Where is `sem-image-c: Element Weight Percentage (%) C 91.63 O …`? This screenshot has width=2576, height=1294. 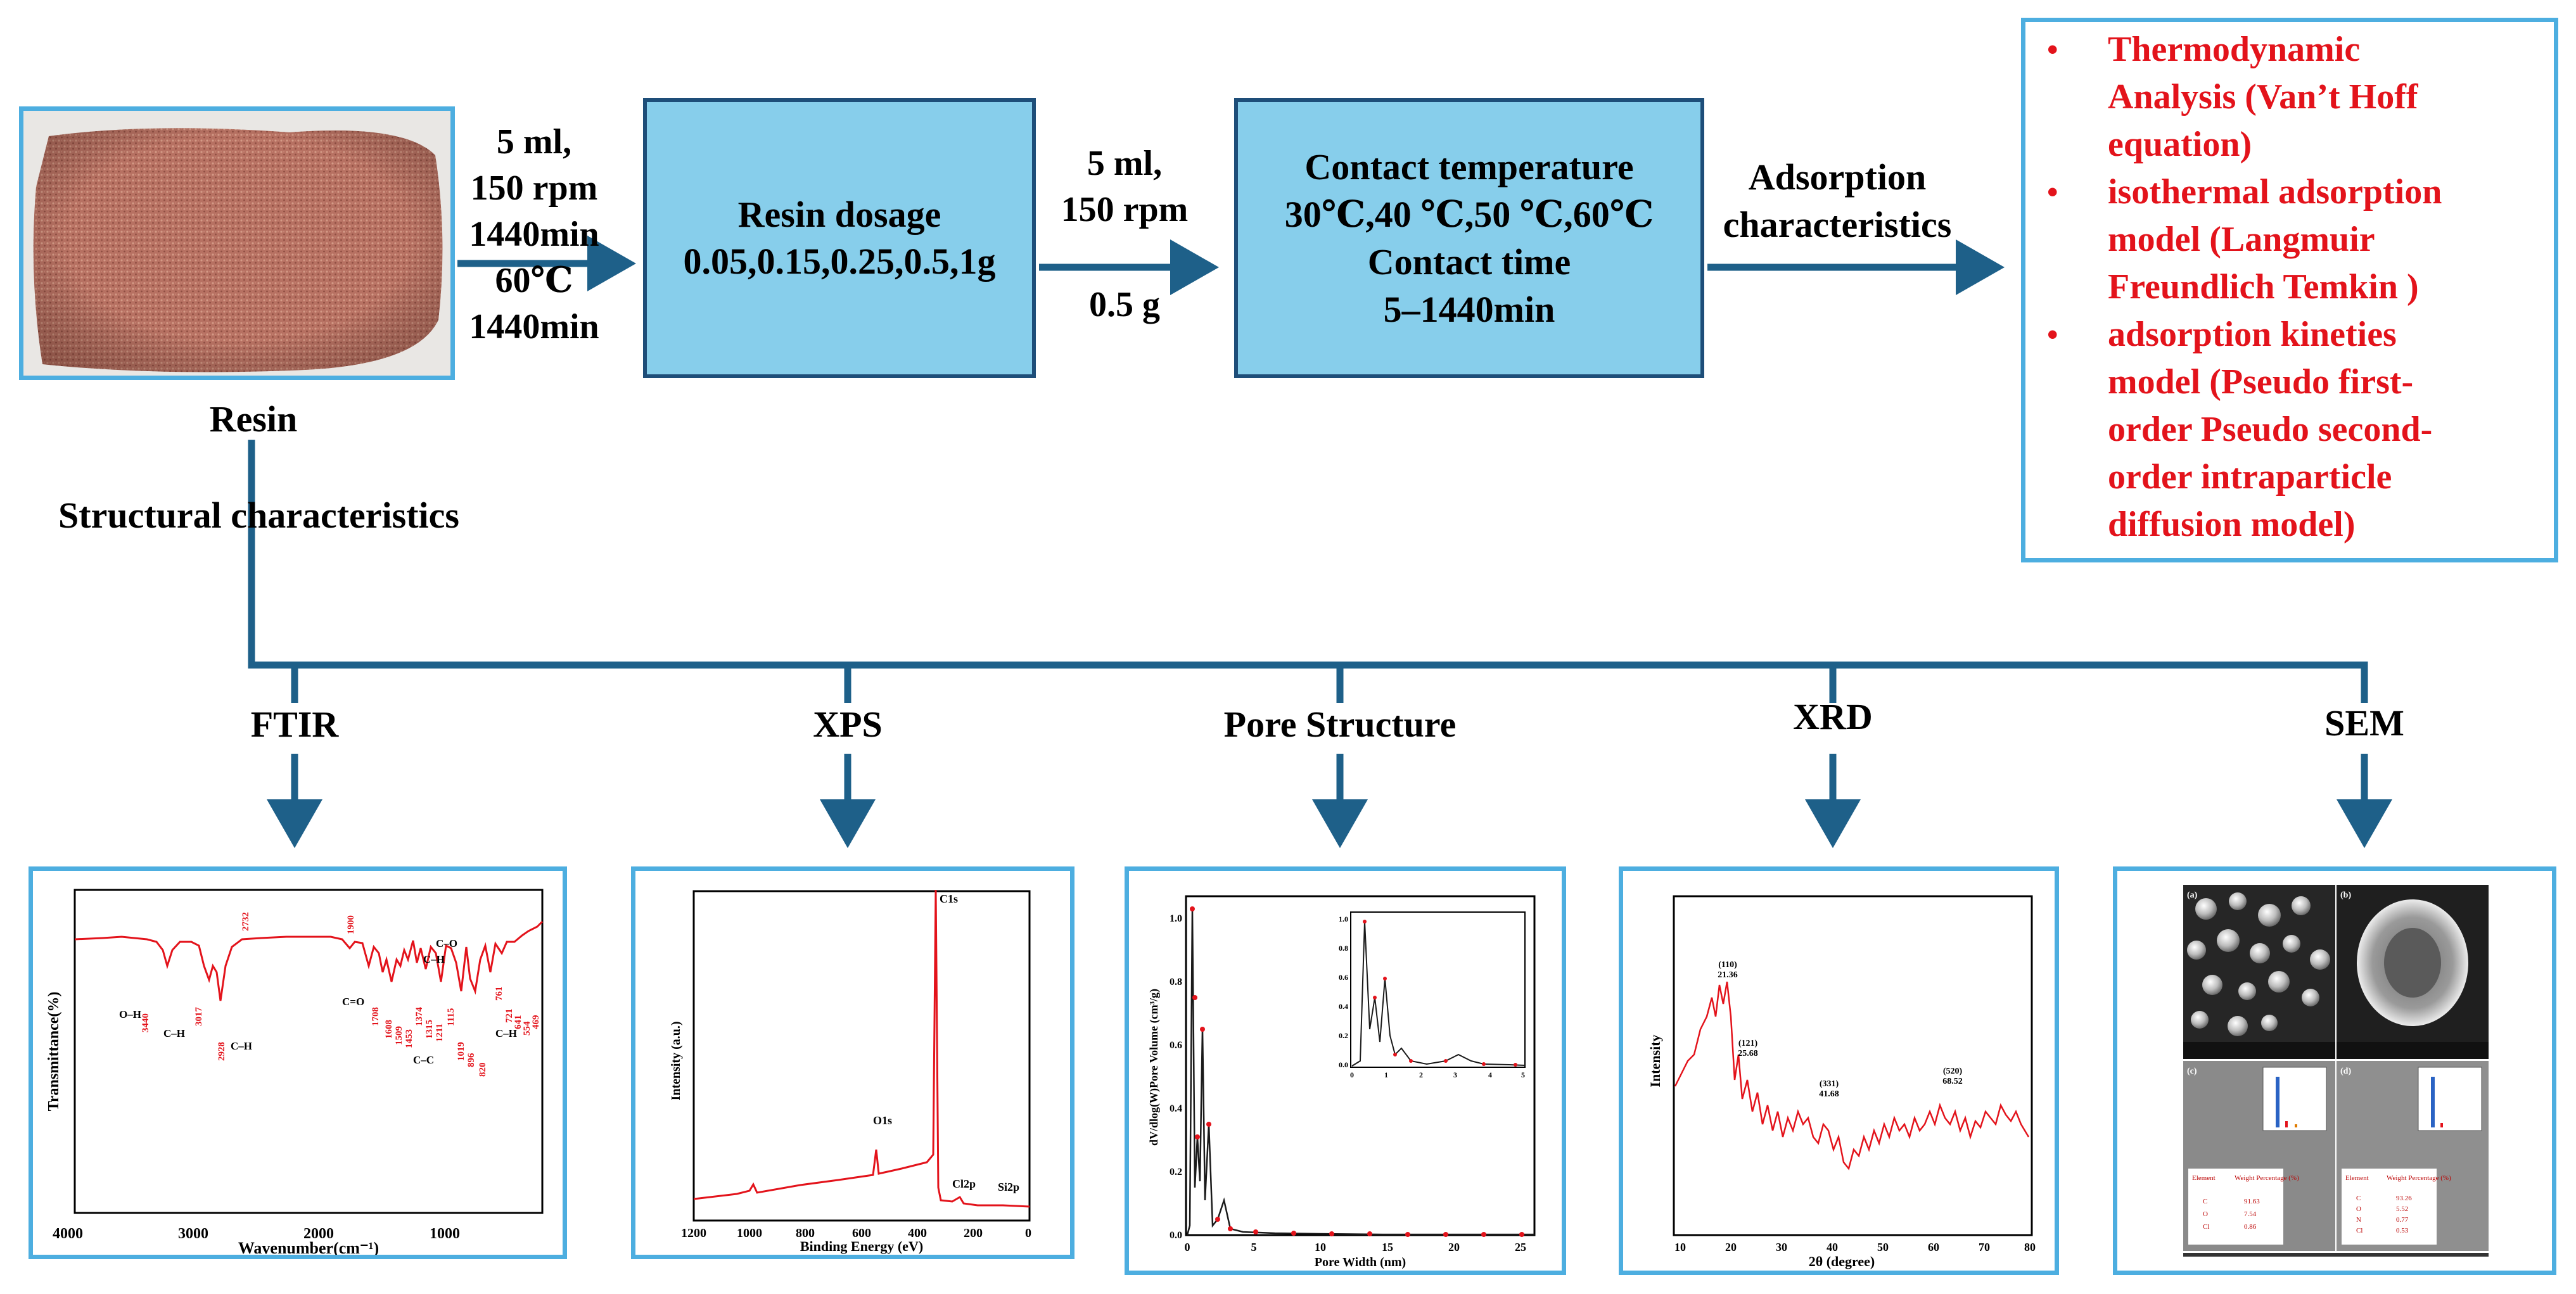 sem-image-c: Element Weight Percentage (%) C 91.63 O … is located at coordinates (2259, 1156).